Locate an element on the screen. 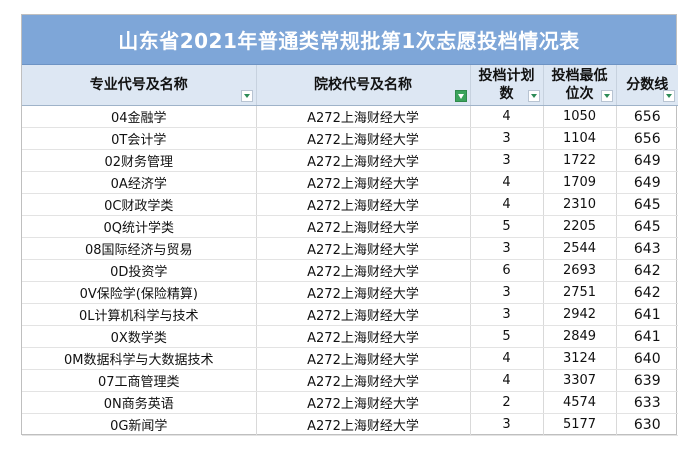  cell-major: 0N商务英语 is located at coordinates (139, 402).